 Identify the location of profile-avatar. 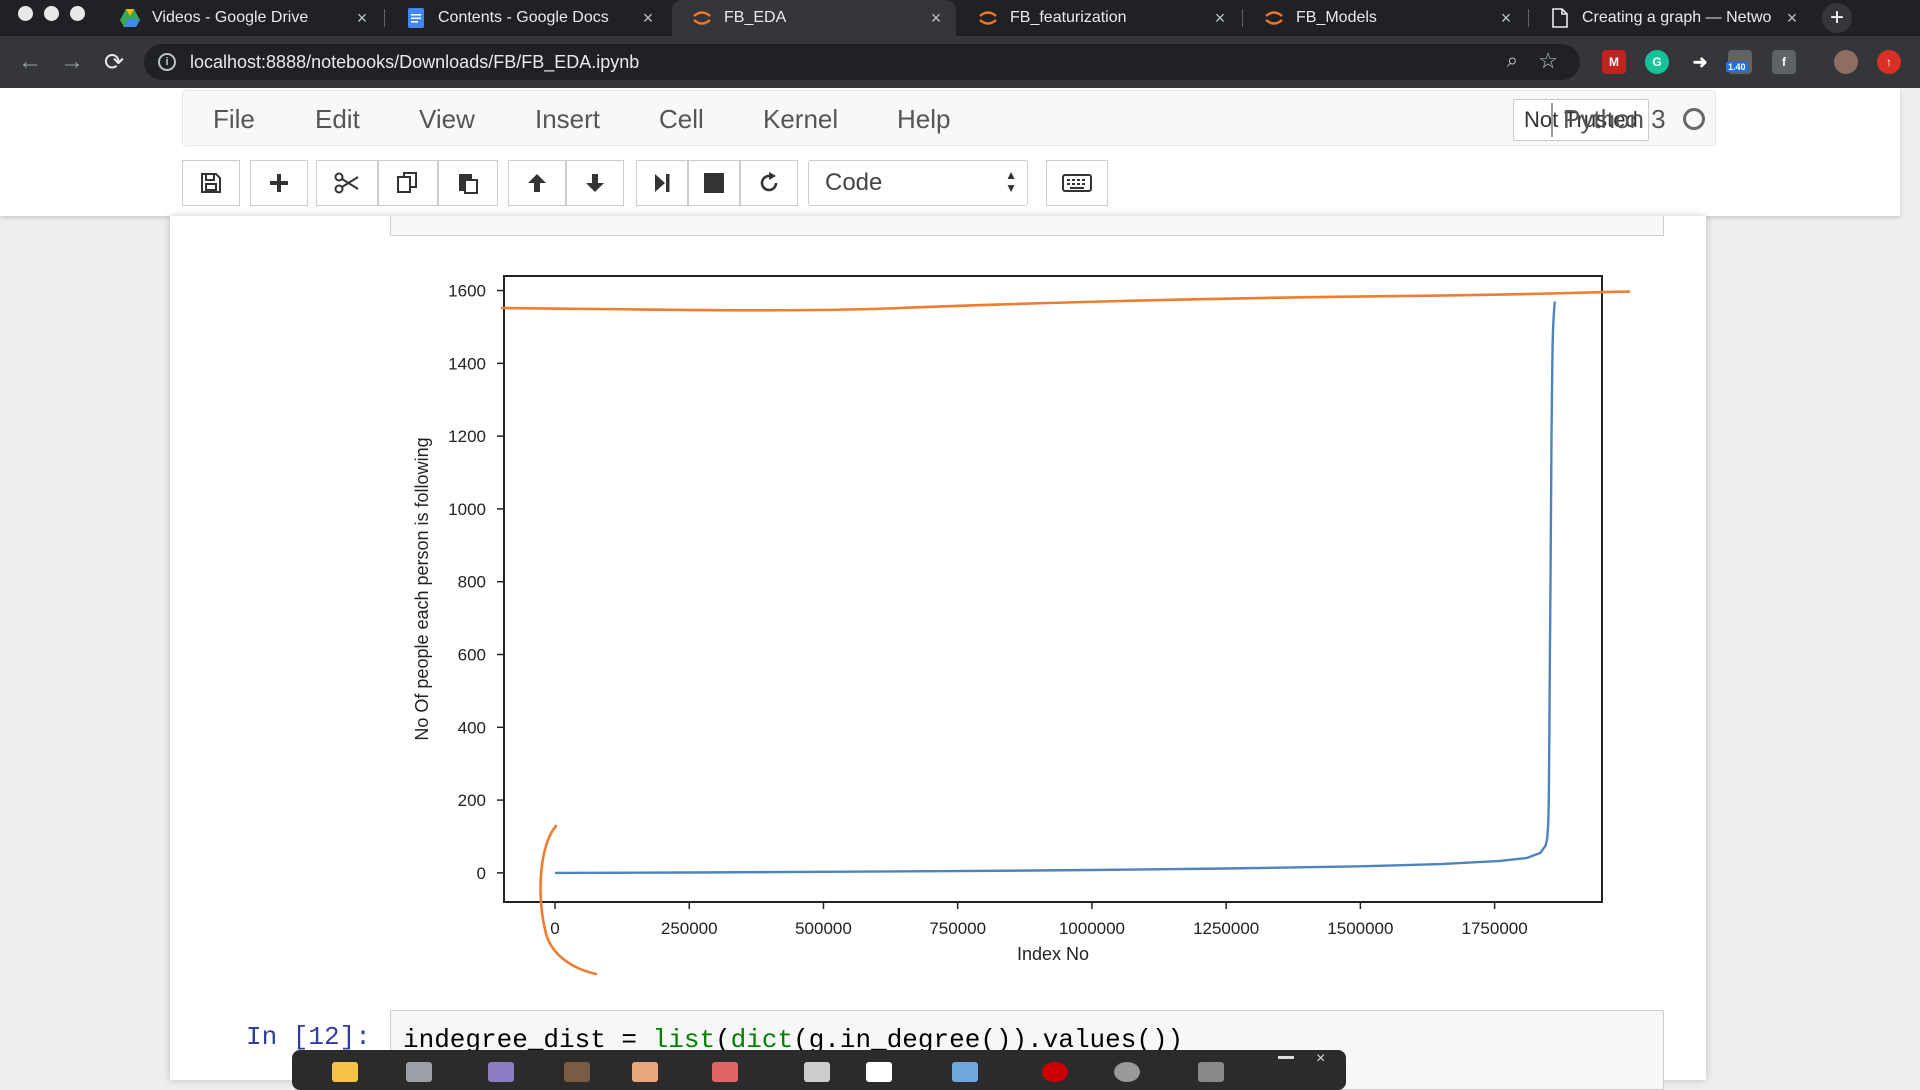
(1846, 62).